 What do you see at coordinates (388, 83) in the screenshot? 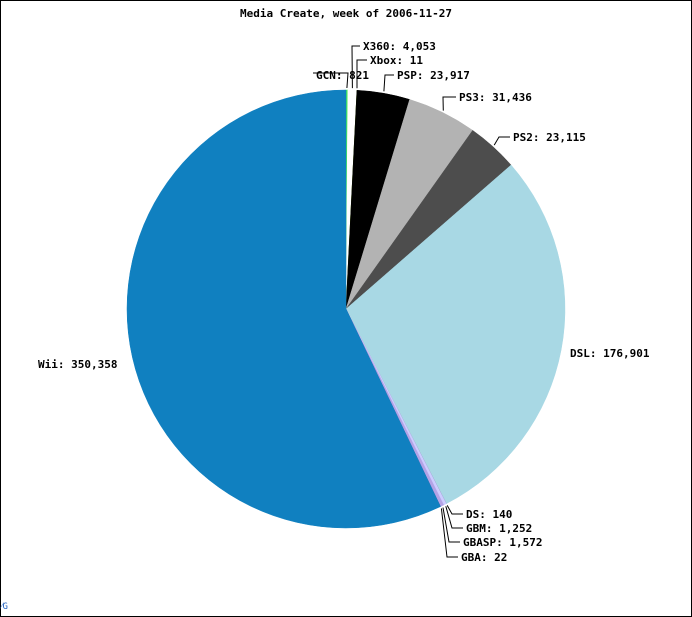
I see `leader-line-psp` at bounding box center [388, 83].